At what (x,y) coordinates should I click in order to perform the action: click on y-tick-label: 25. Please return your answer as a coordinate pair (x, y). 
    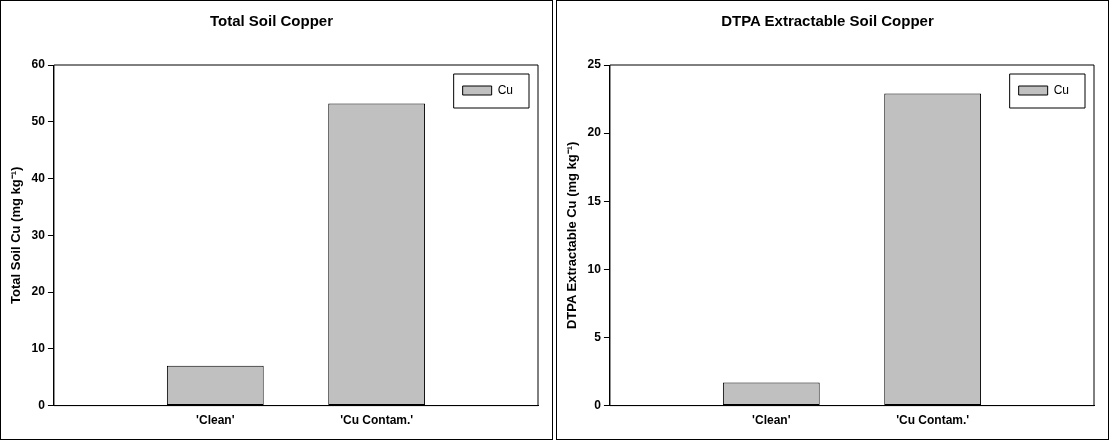
    Looking at the image, I should click on (594, 64).